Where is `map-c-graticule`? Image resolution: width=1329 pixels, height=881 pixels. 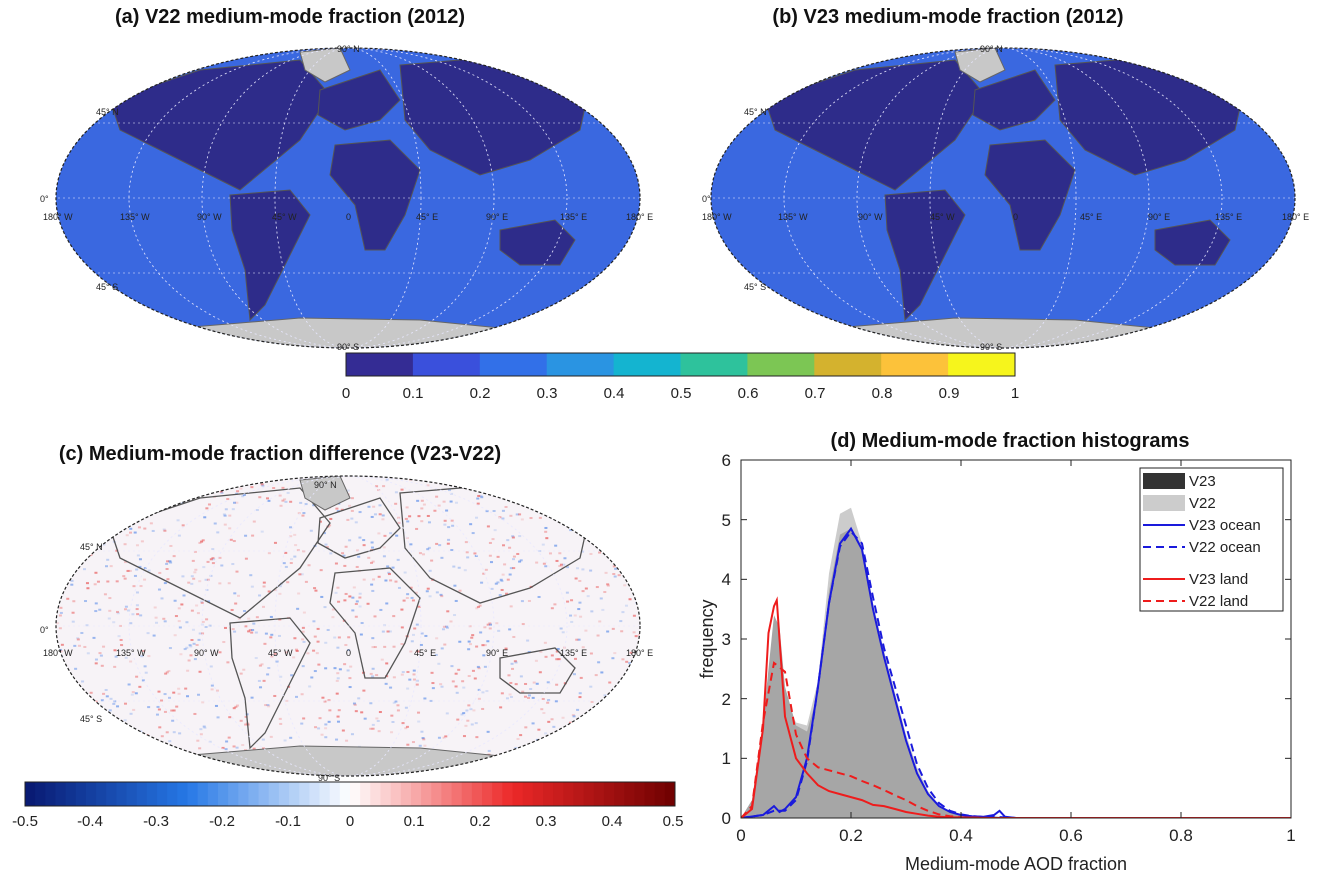
map-c-graticule is located at coordinates (348, 626).